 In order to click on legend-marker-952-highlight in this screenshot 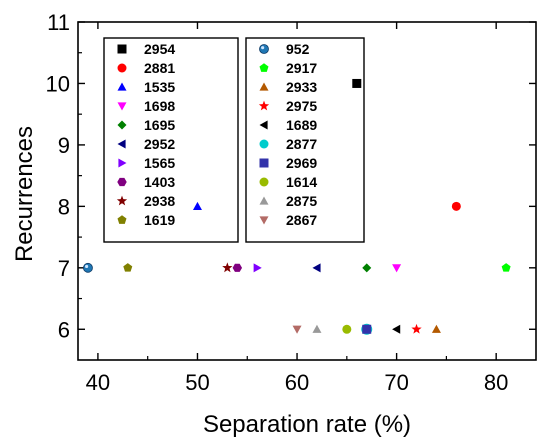, I will do `click(263, 48)`.